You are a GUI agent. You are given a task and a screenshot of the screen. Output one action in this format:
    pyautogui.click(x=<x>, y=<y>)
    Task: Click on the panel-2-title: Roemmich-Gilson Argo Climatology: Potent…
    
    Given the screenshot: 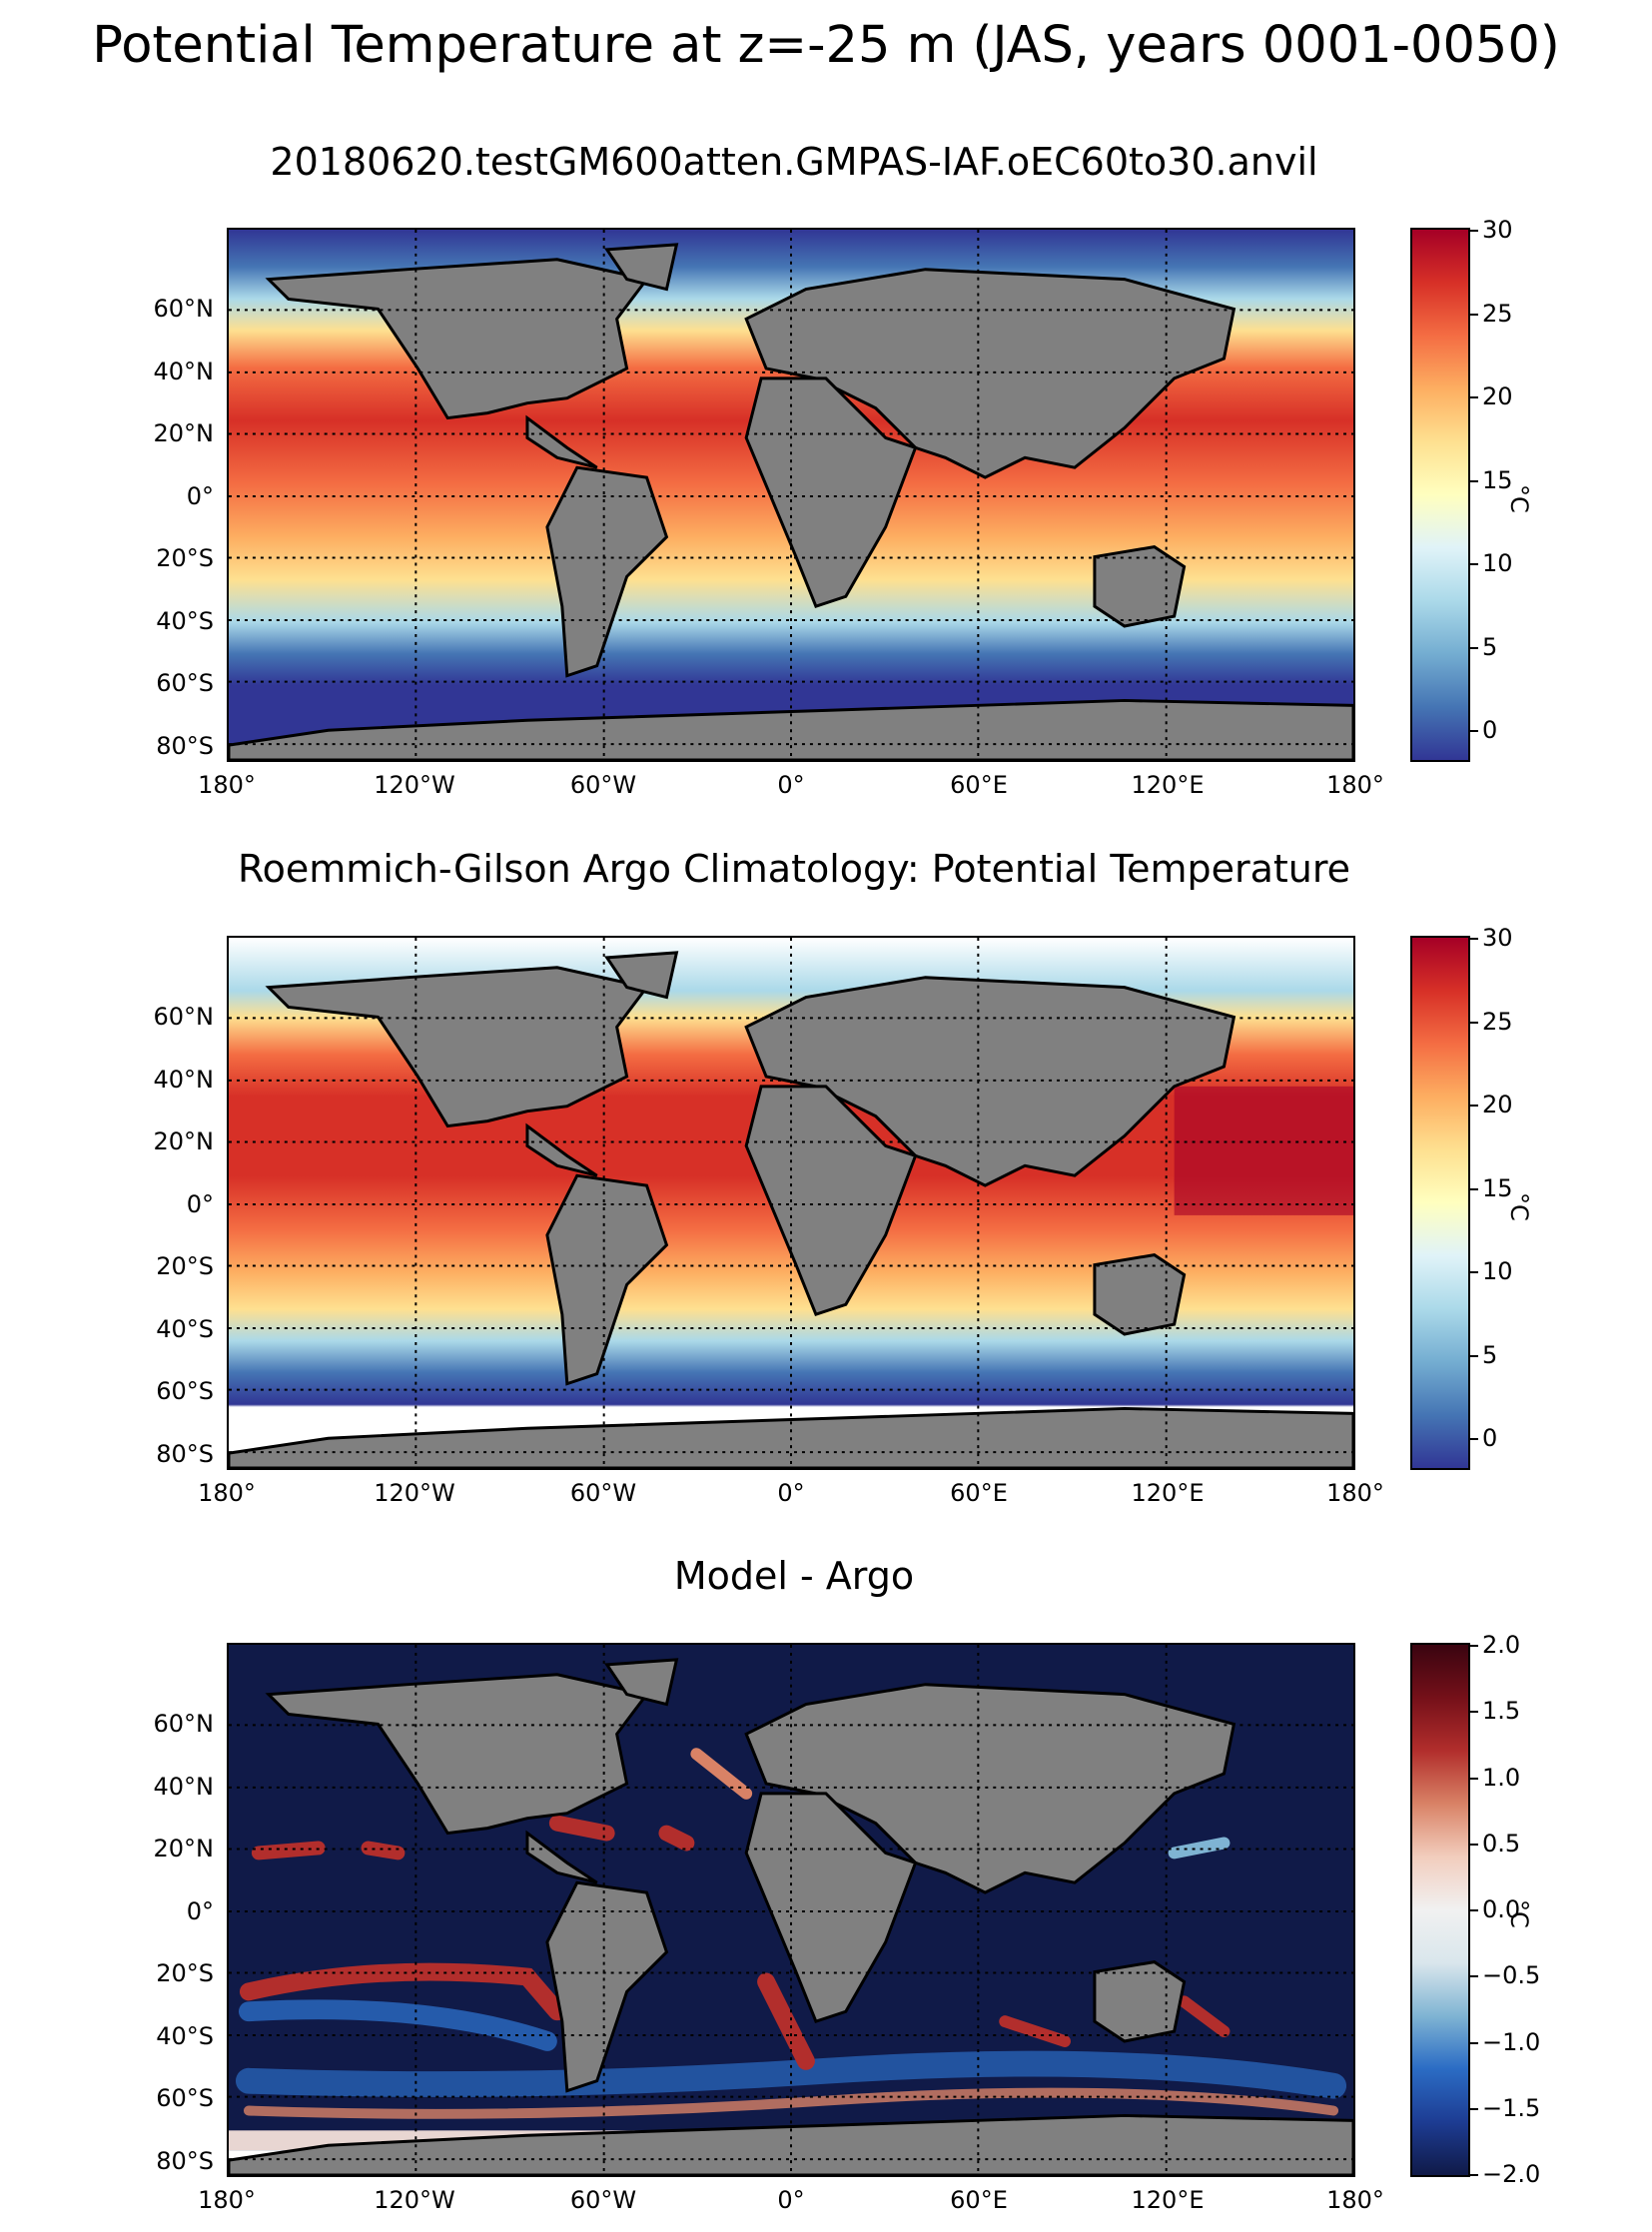 What is the action you would take?
    pyautogui.click(x=794, y=869)
    